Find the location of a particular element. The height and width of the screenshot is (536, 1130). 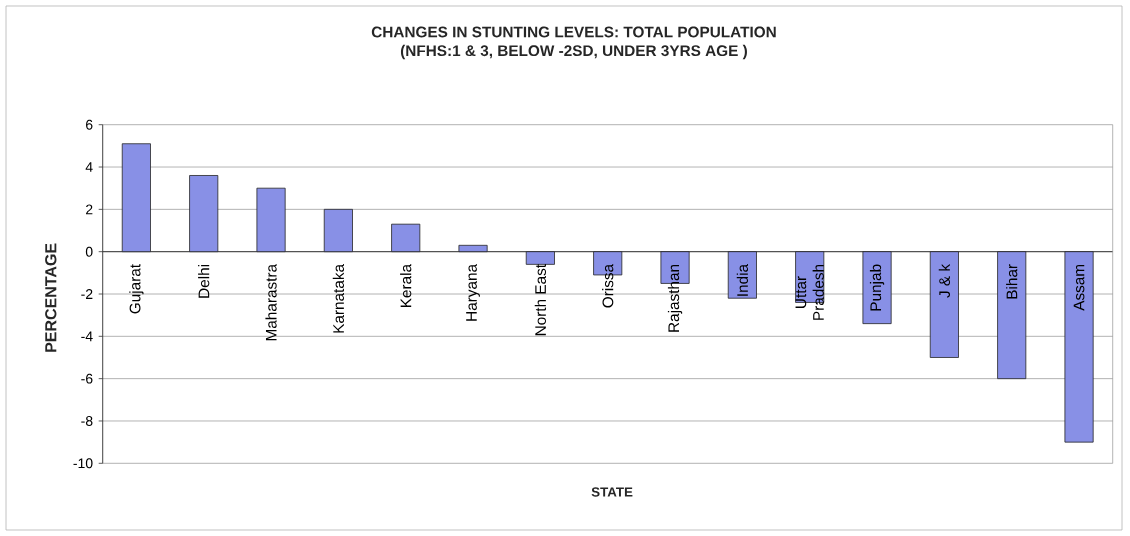

chart-title: CHANGES IN STUNTING LEVELS: TOTAL POPULATION is located at coordinates (573, 32).